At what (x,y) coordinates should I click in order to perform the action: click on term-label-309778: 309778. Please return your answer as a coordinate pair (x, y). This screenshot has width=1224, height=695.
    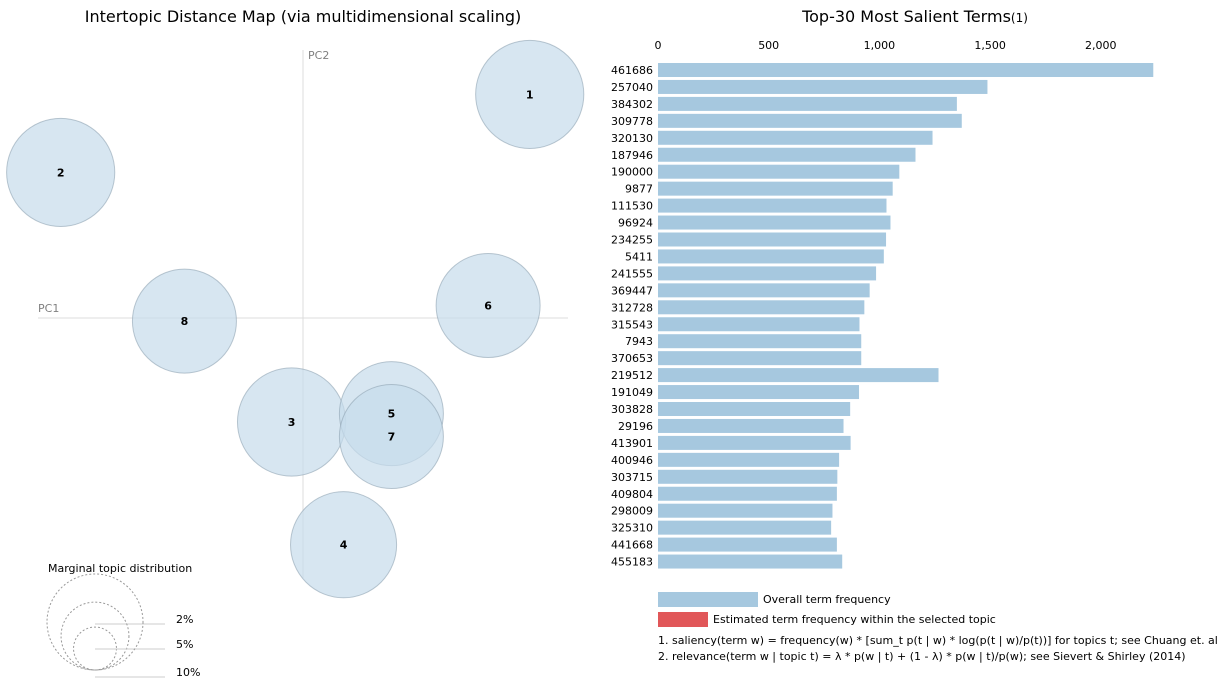
    Looking at the image, I should click on (632, 121).